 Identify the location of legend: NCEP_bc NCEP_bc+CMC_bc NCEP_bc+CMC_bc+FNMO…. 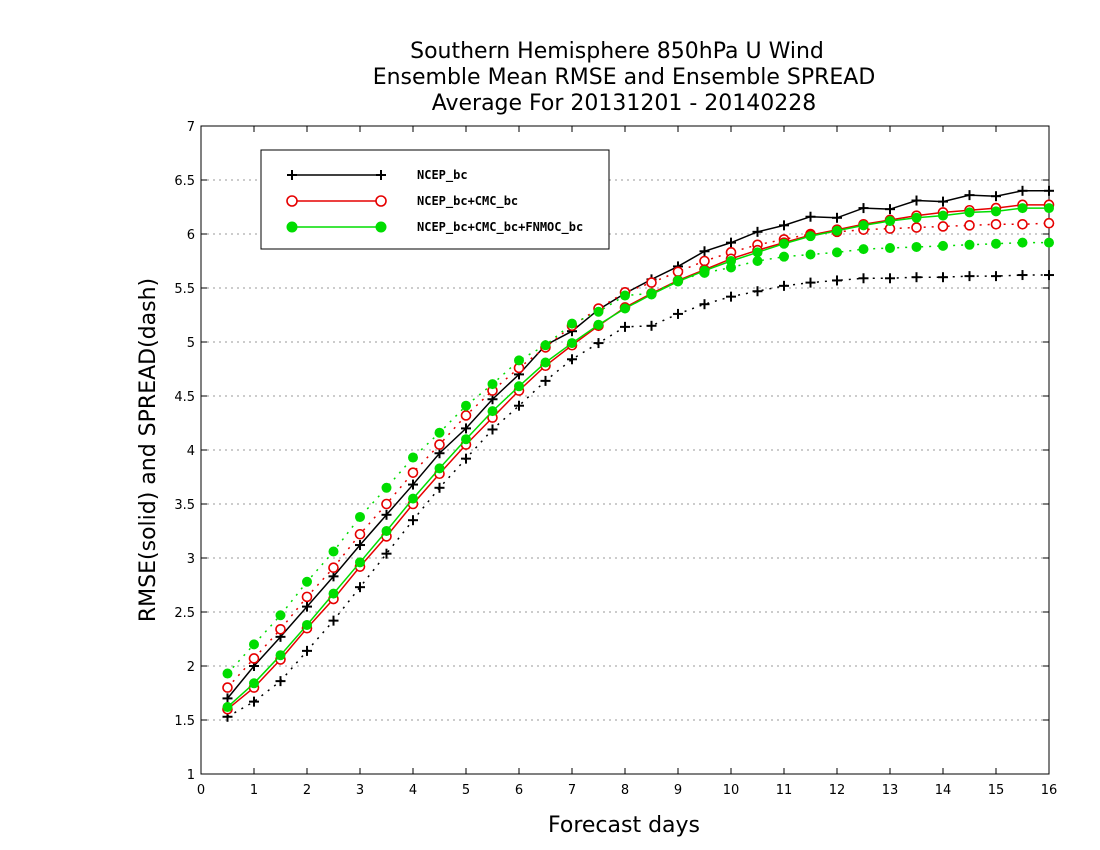
(435, 199).